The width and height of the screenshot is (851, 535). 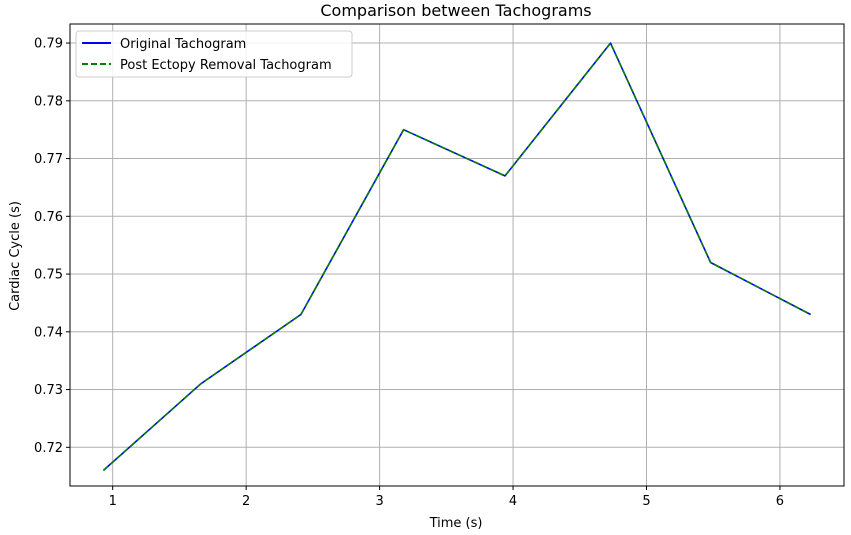 I want to click on legend-box, so click(x=214, y=54).